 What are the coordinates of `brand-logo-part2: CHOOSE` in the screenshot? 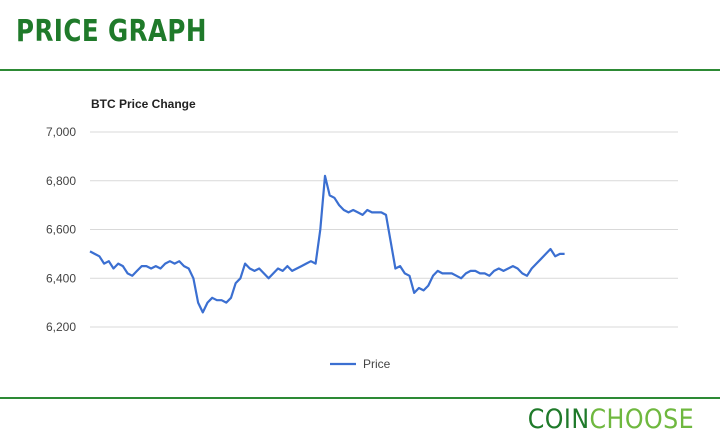 It's located at (641, 419).